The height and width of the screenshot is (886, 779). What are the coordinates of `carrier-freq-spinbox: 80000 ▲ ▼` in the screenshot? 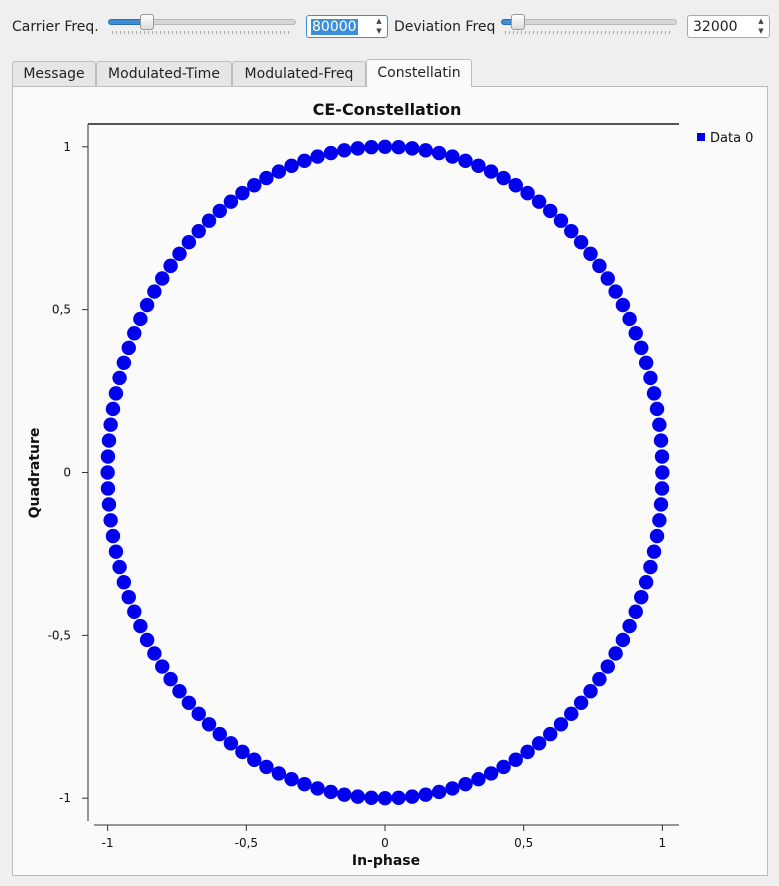 It's located at (347, 26).